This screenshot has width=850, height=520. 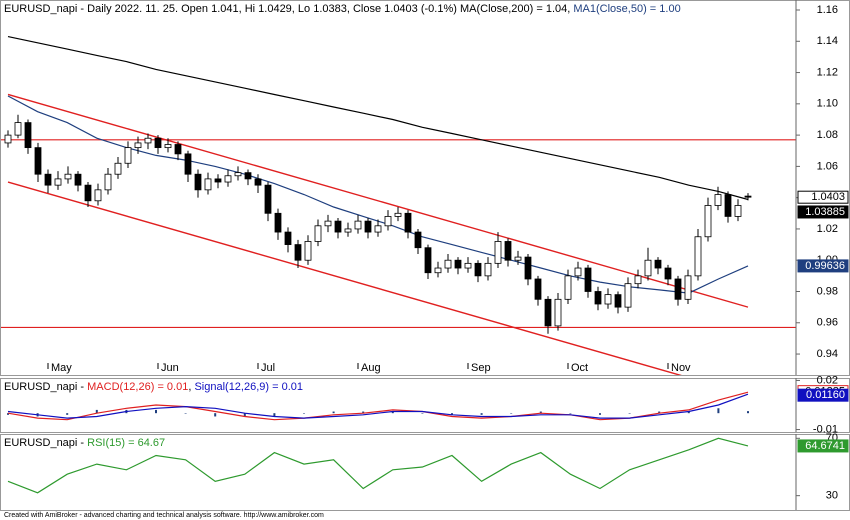 I want to click on value-tag-label: 1.03885, so click(x=825, y=212).